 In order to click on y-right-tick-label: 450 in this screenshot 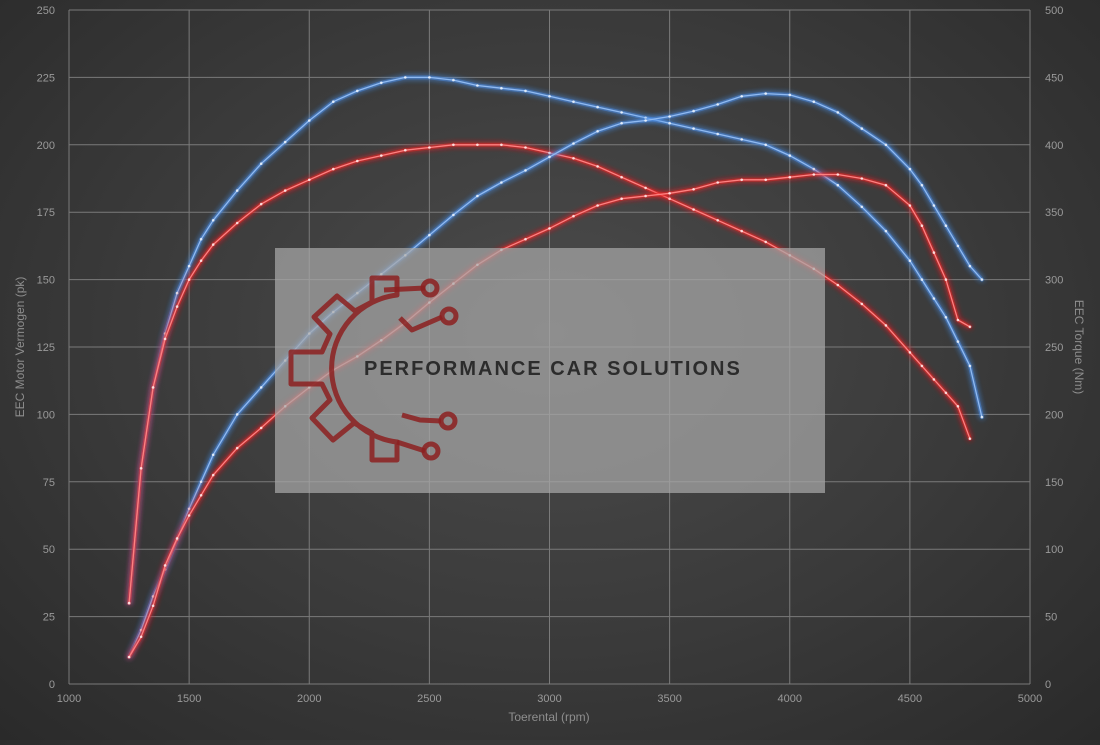, I will do `click(1054, 78)`.